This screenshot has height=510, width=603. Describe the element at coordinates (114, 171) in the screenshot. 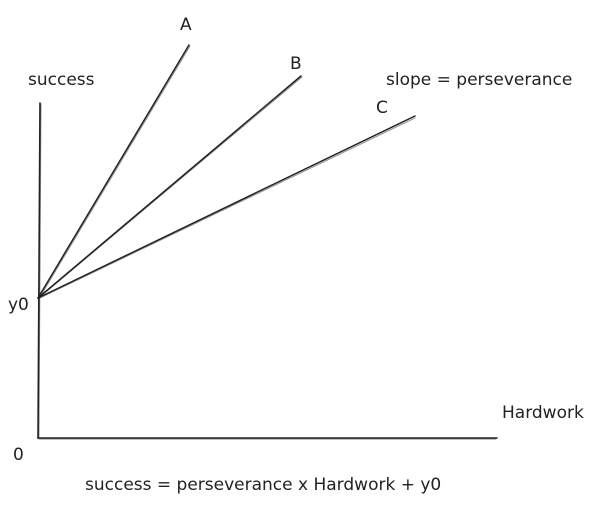

I see `line-a` at that location.